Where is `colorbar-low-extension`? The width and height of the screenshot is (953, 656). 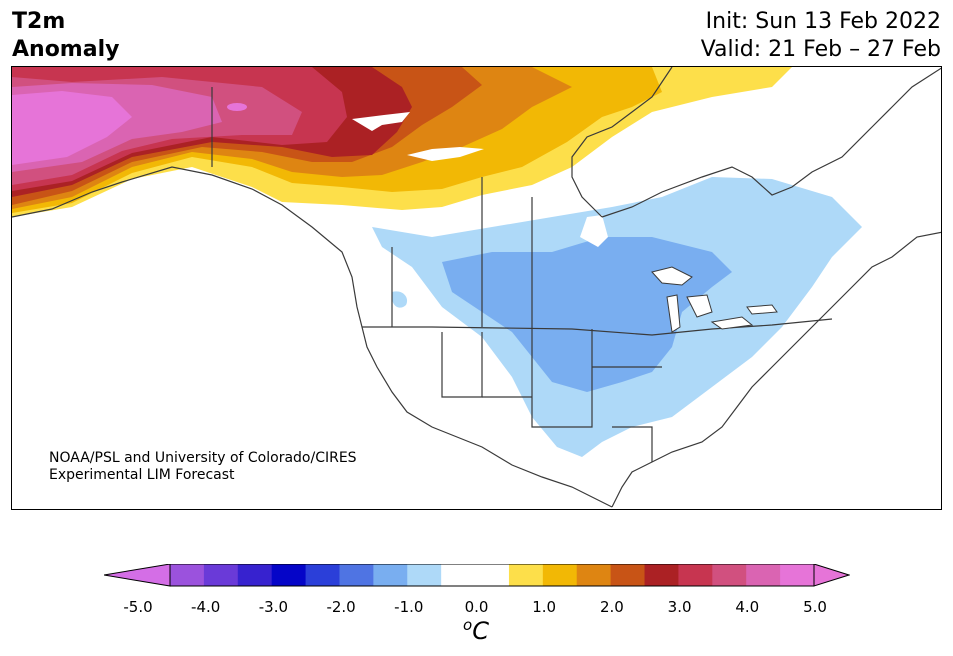 colorbar-low-extension is located at coordinates (137, 575).